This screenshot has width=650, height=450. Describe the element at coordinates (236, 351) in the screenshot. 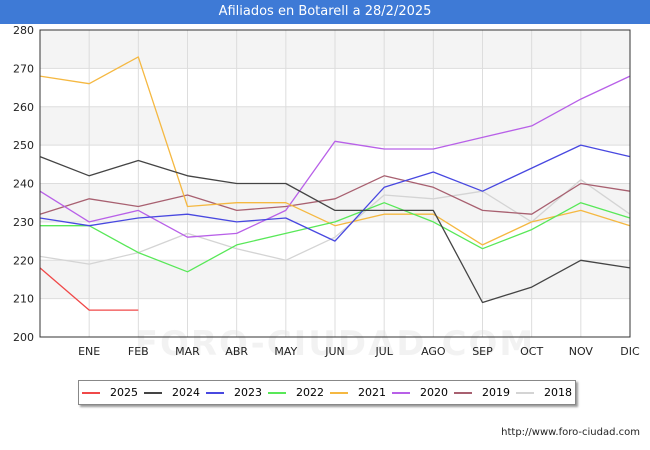

I see `x-tick-label: ABR` at that location.